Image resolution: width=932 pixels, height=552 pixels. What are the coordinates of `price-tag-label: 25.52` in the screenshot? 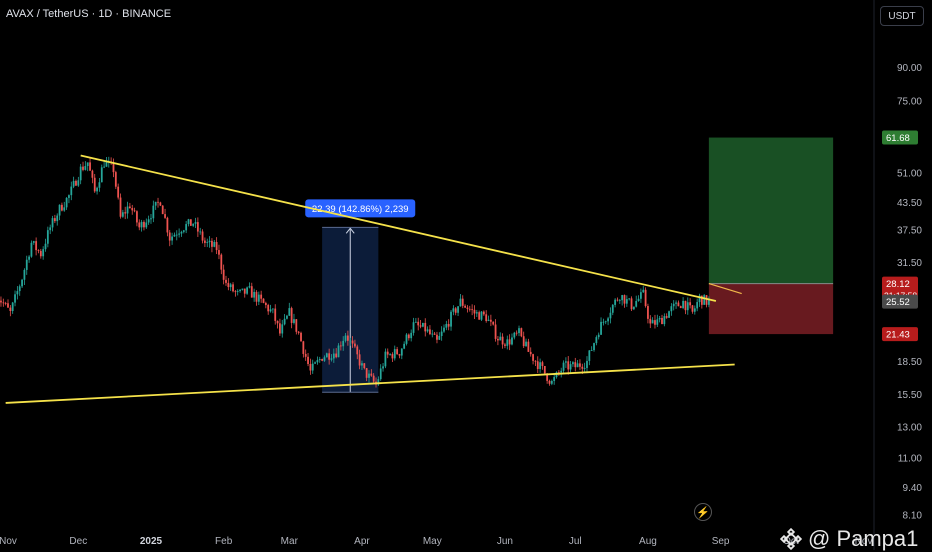 It's located at (898, 302).